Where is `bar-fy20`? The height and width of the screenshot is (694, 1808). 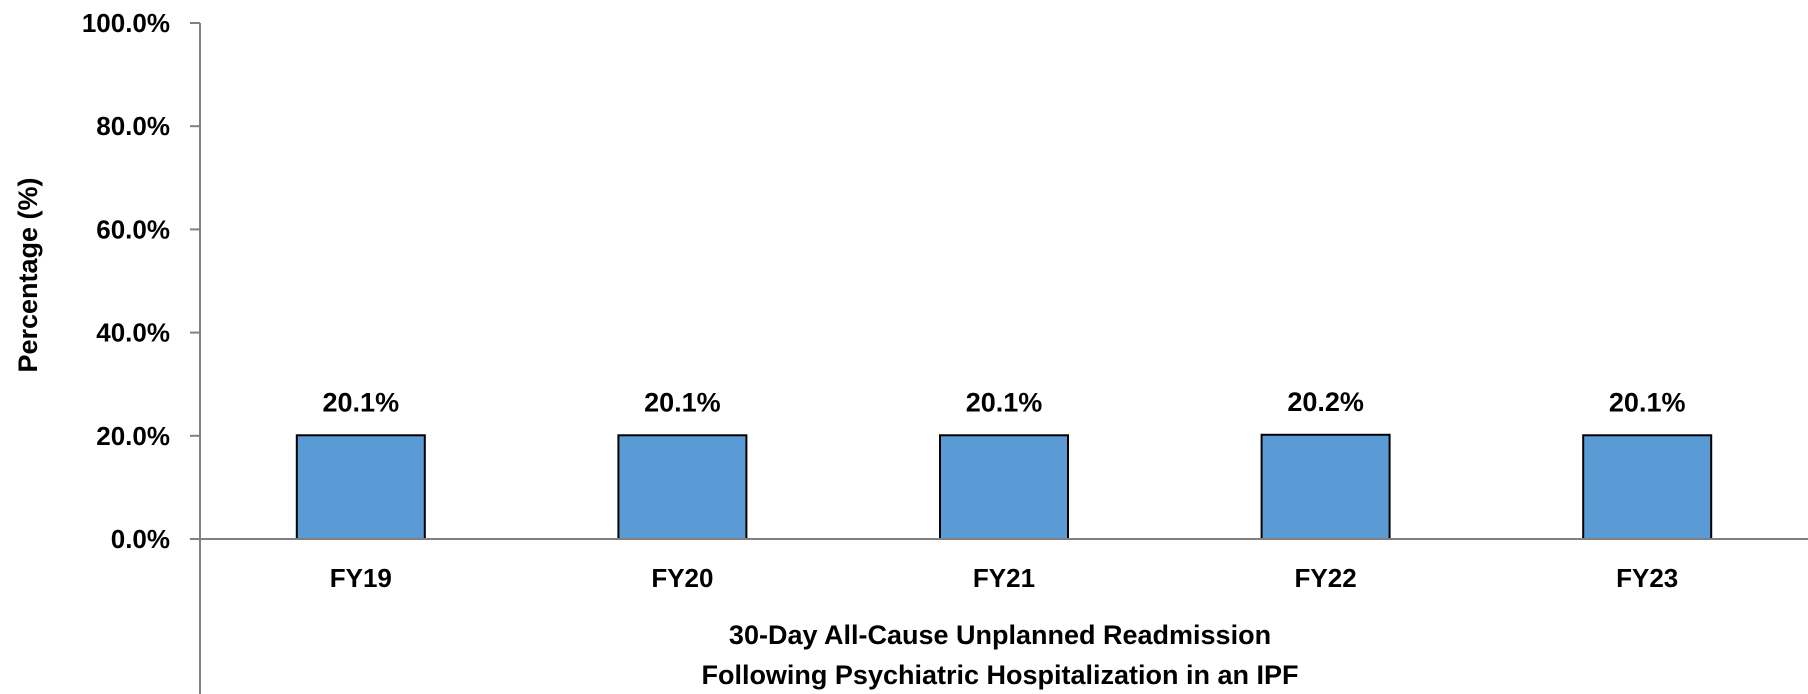 bar-fy20 is located at coordinates (682, 487).